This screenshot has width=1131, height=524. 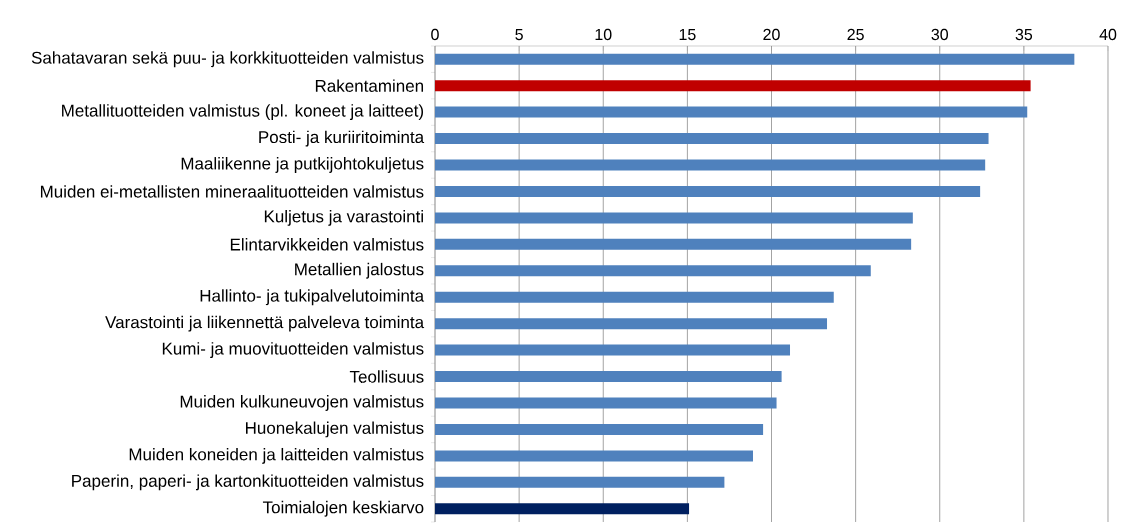 What do you see at coordinates (687, 34) in the screenshot?
I see `x-tick-label: 15` at bounding box center [687, 34].